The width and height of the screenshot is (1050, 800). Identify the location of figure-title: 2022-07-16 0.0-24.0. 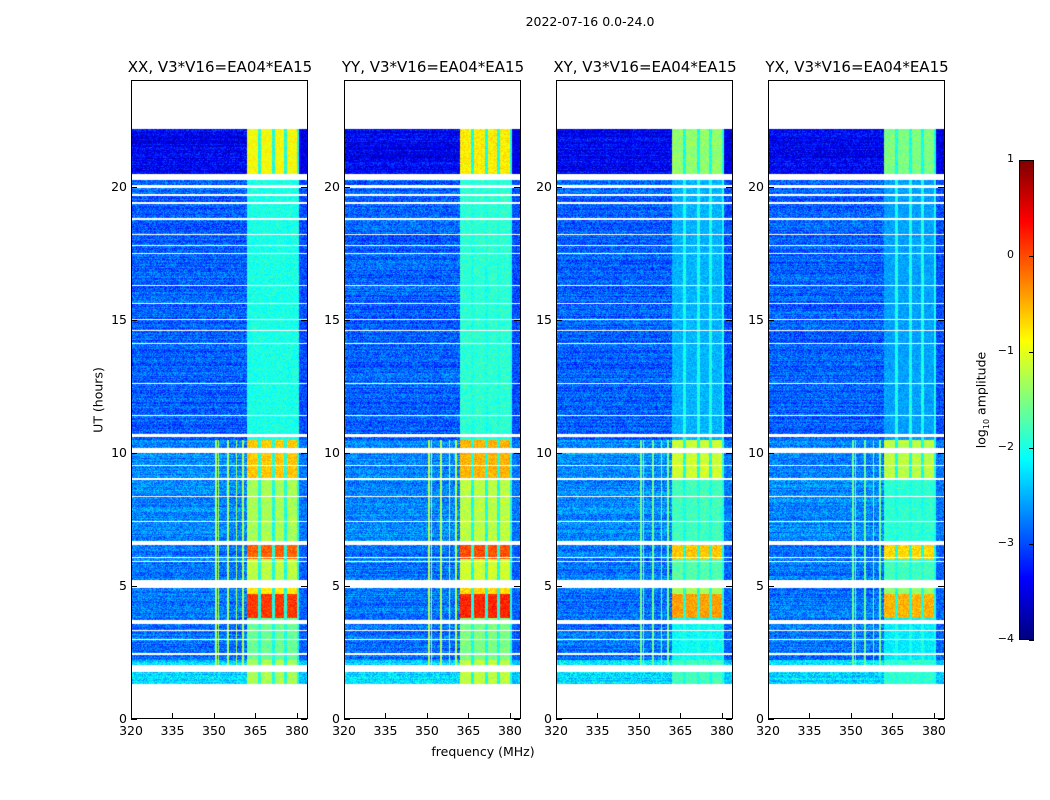
(590, 21).